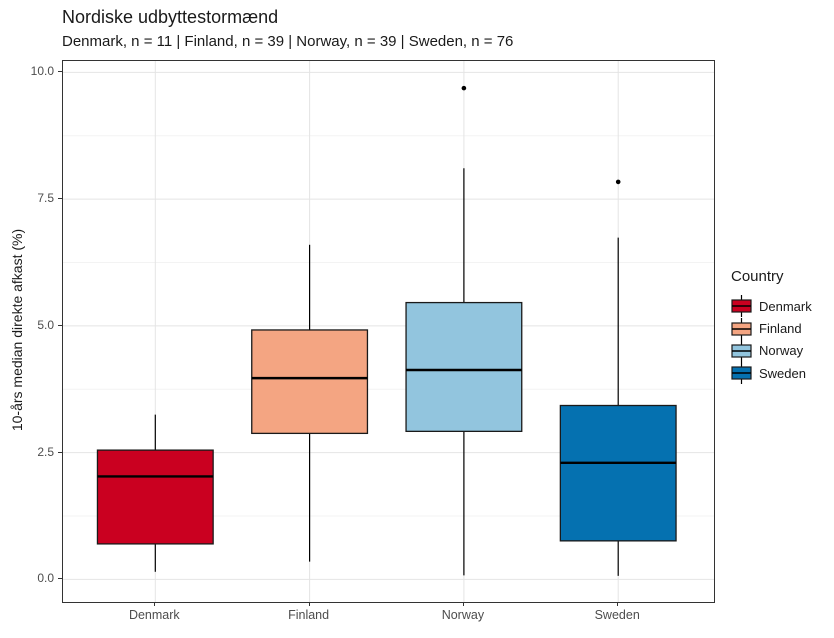  What do you see at coordinates (757, 276) in the screenshot?
I see `legend-title: Country` at bounding box center [757, 276].